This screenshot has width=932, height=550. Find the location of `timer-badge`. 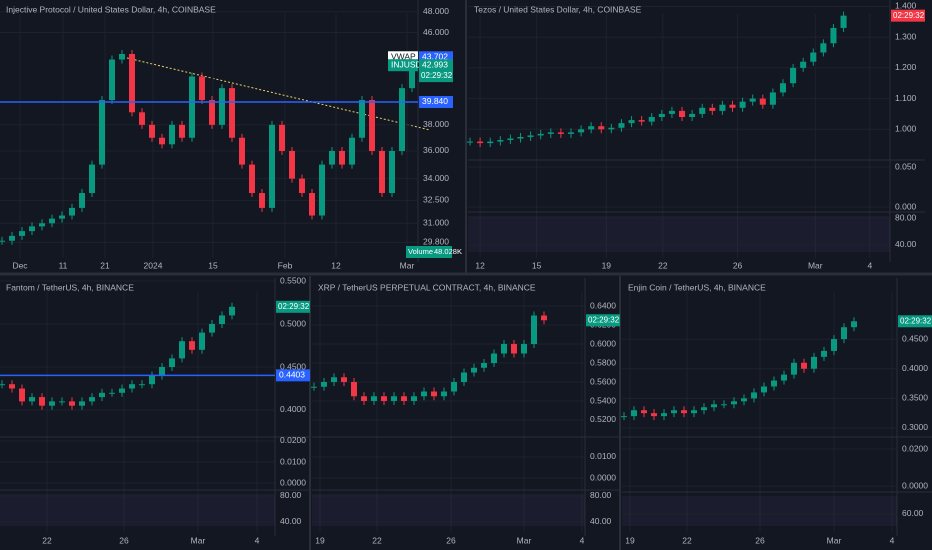

timer-badge is located at coordinates (603, 320).